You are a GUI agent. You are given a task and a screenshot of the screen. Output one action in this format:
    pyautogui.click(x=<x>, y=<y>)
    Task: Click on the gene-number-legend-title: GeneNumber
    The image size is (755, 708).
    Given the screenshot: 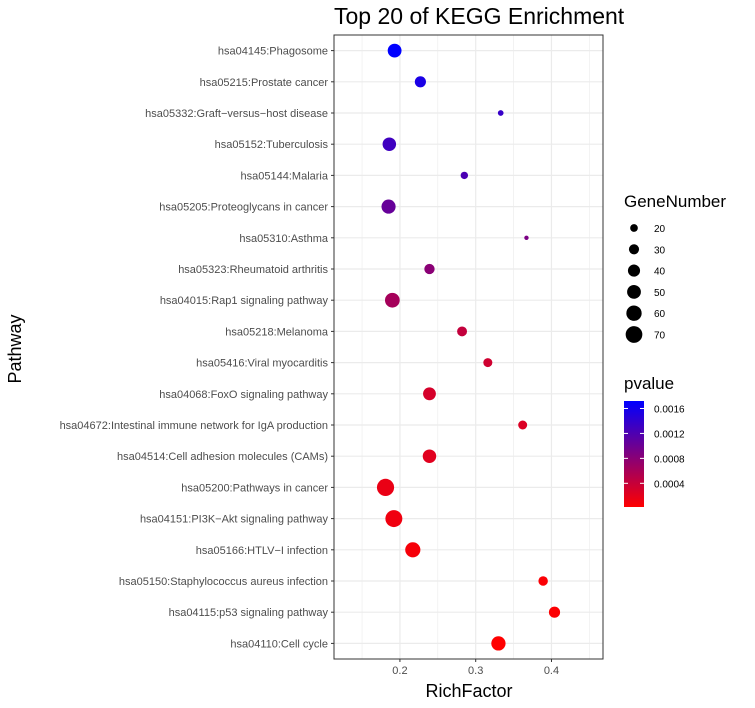 What is the action you would take?
    pyautogui.click(x=675, y=201)
    